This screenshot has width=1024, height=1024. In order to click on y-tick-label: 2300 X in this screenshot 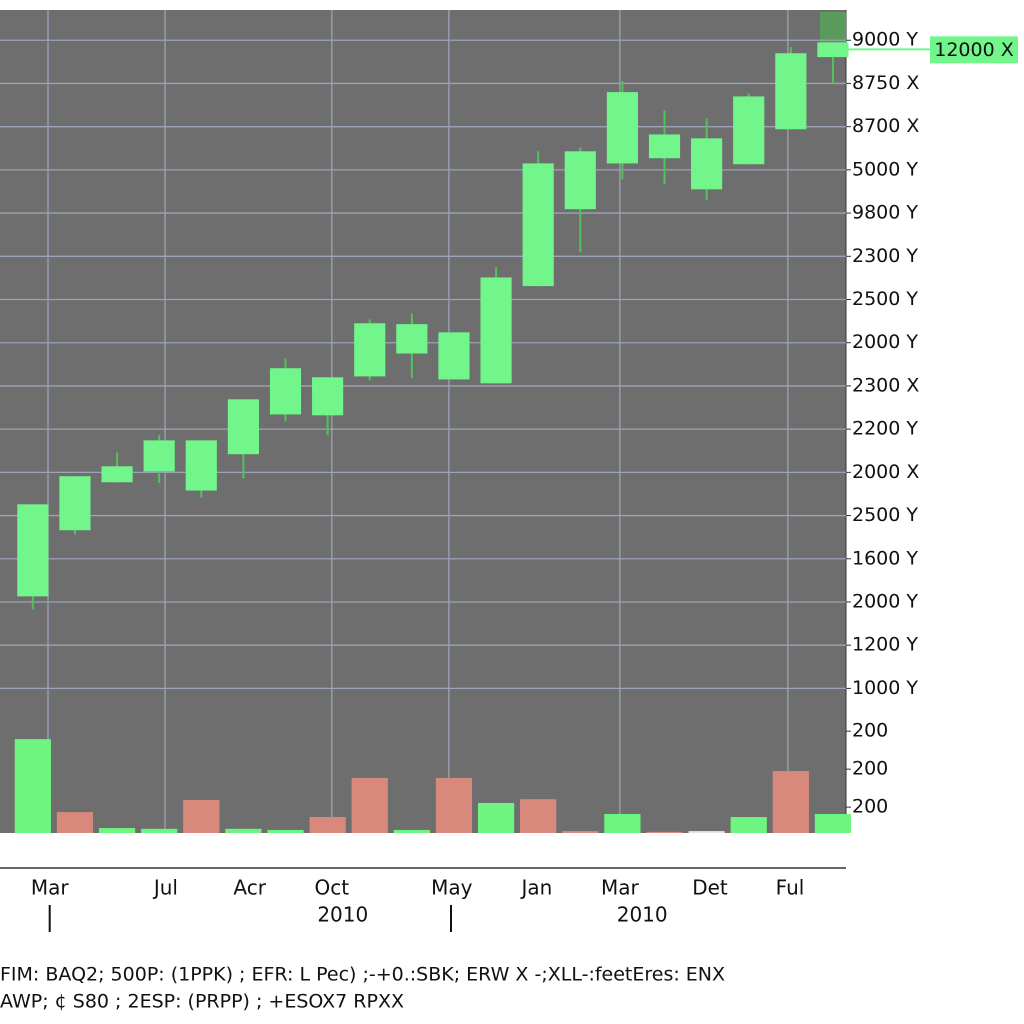, I will do `click(885, 385)`.